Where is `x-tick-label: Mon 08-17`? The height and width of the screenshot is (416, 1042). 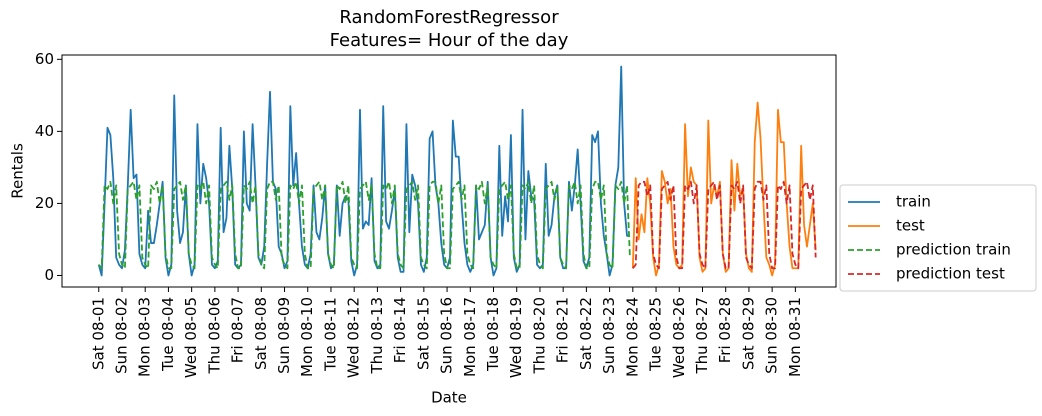 x-tick-label: Mon 08-17 is located at coordinates (470, 337).